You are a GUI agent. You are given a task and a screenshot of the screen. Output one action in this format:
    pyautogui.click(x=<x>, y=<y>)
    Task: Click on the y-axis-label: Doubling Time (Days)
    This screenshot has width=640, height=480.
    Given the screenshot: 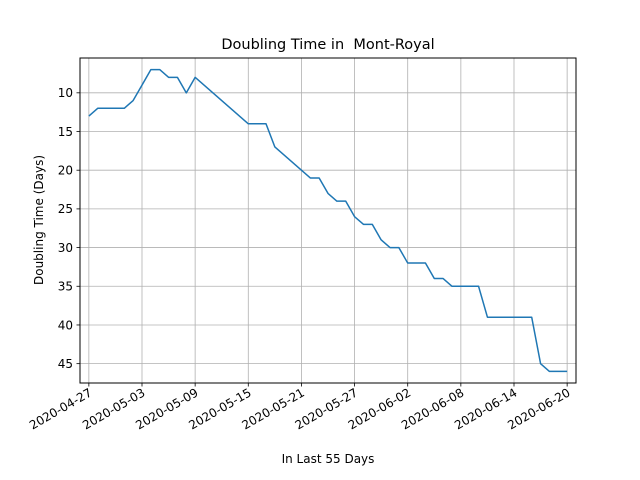 What is the action you would take?
    pyautogui.click(x=39, y=220)
    